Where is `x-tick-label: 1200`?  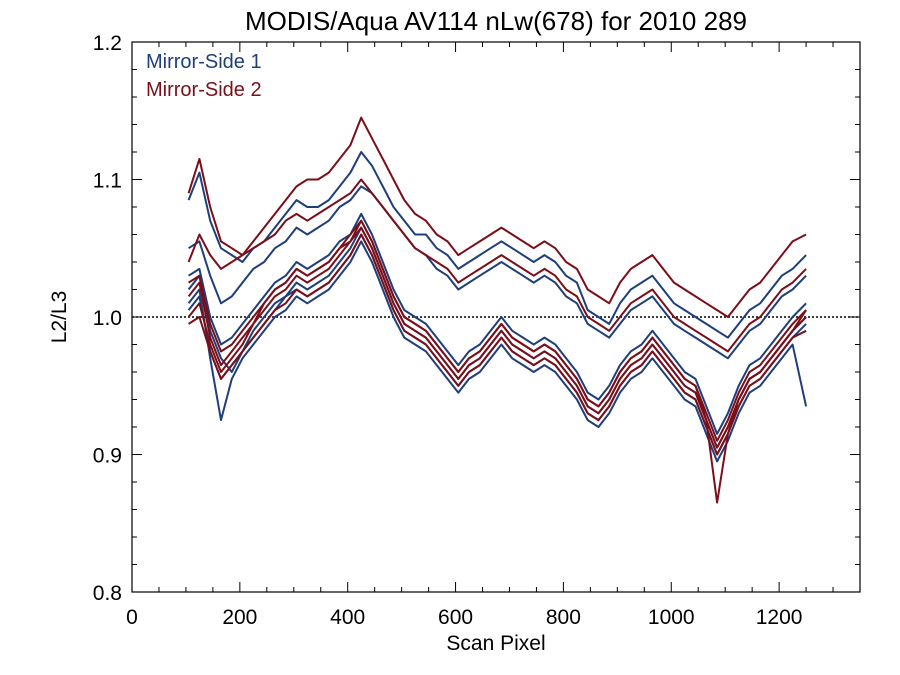
x-tick-label: 1200 is located at coordinates (779, 617).